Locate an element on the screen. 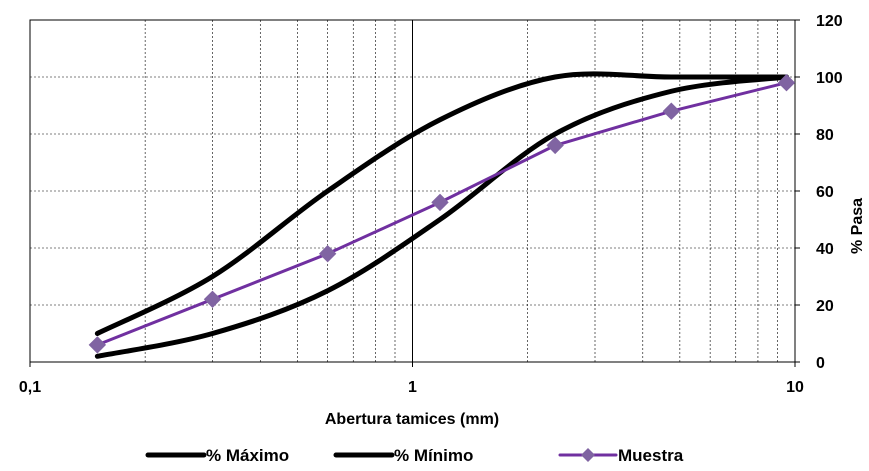  legend-label: % Mínimo is located at coordinates (433, 455).